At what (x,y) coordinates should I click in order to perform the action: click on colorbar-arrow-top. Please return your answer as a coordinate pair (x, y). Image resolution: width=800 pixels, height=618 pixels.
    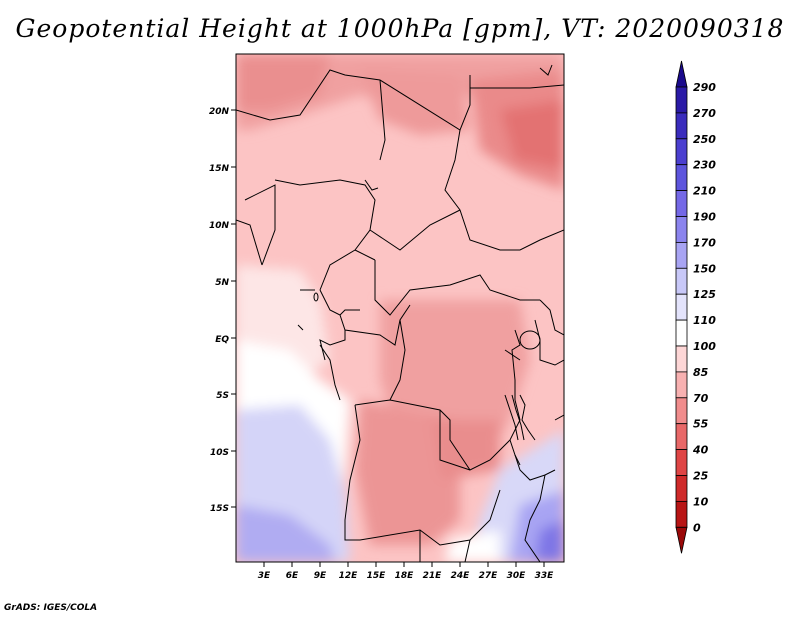
    Looking at the image, I should click on (681, 74).